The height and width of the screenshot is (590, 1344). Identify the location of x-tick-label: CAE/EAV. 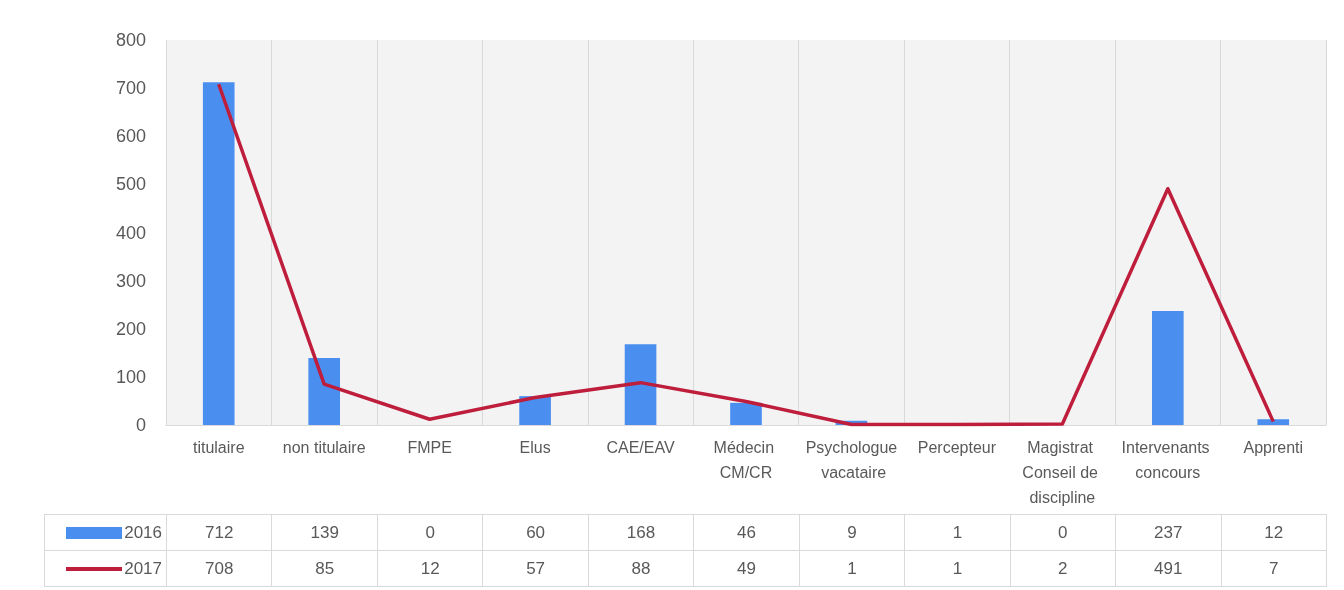
(640, 447).